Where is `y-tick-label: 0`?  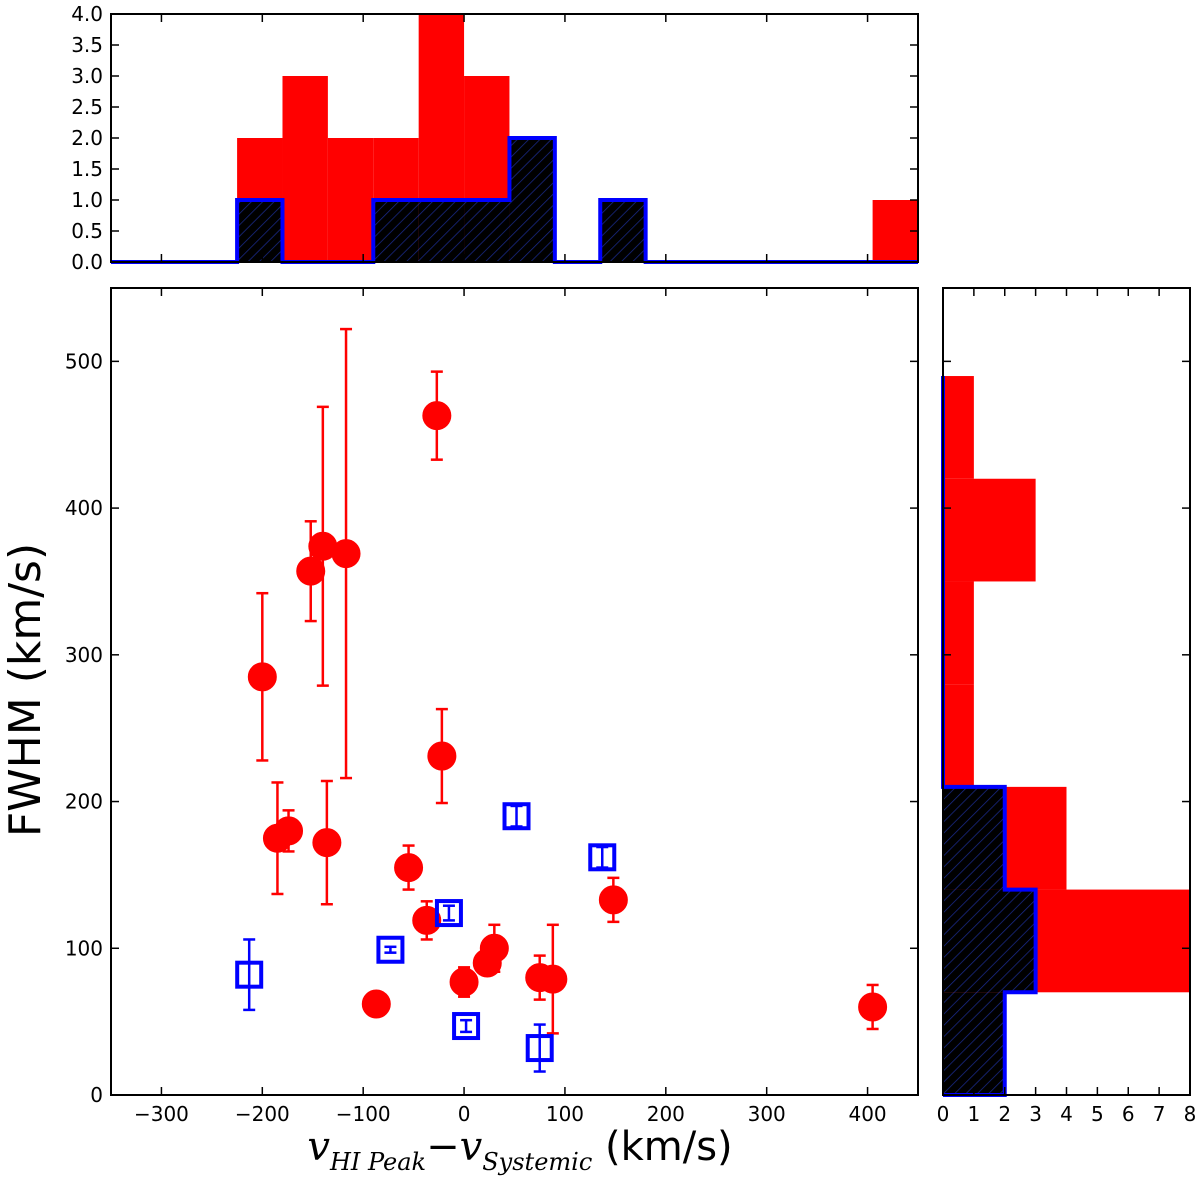
y-tick-label: 0 is located at coordinates (96, 1095).